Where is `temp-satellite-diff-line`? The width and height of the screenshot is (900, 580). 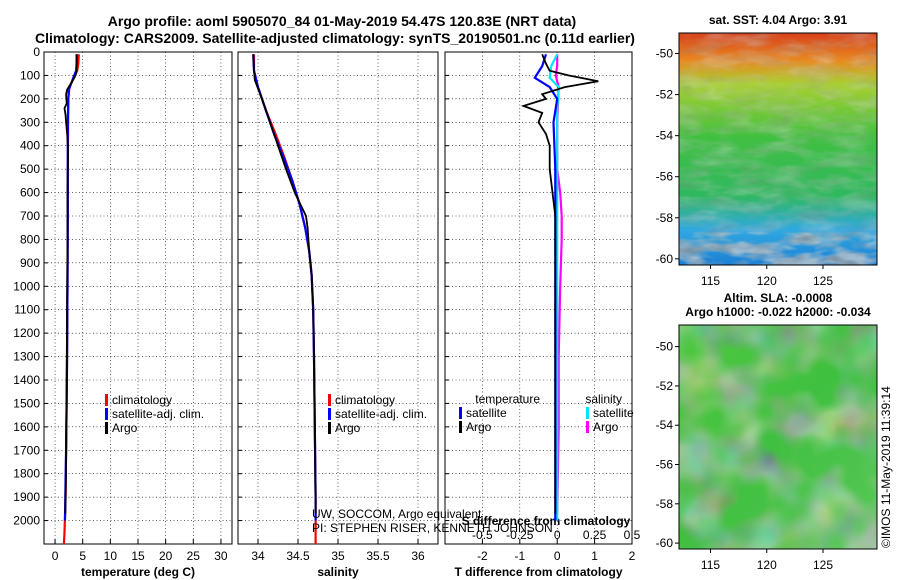 temp-satellite-diff-line is located at coordinates (546, 287).